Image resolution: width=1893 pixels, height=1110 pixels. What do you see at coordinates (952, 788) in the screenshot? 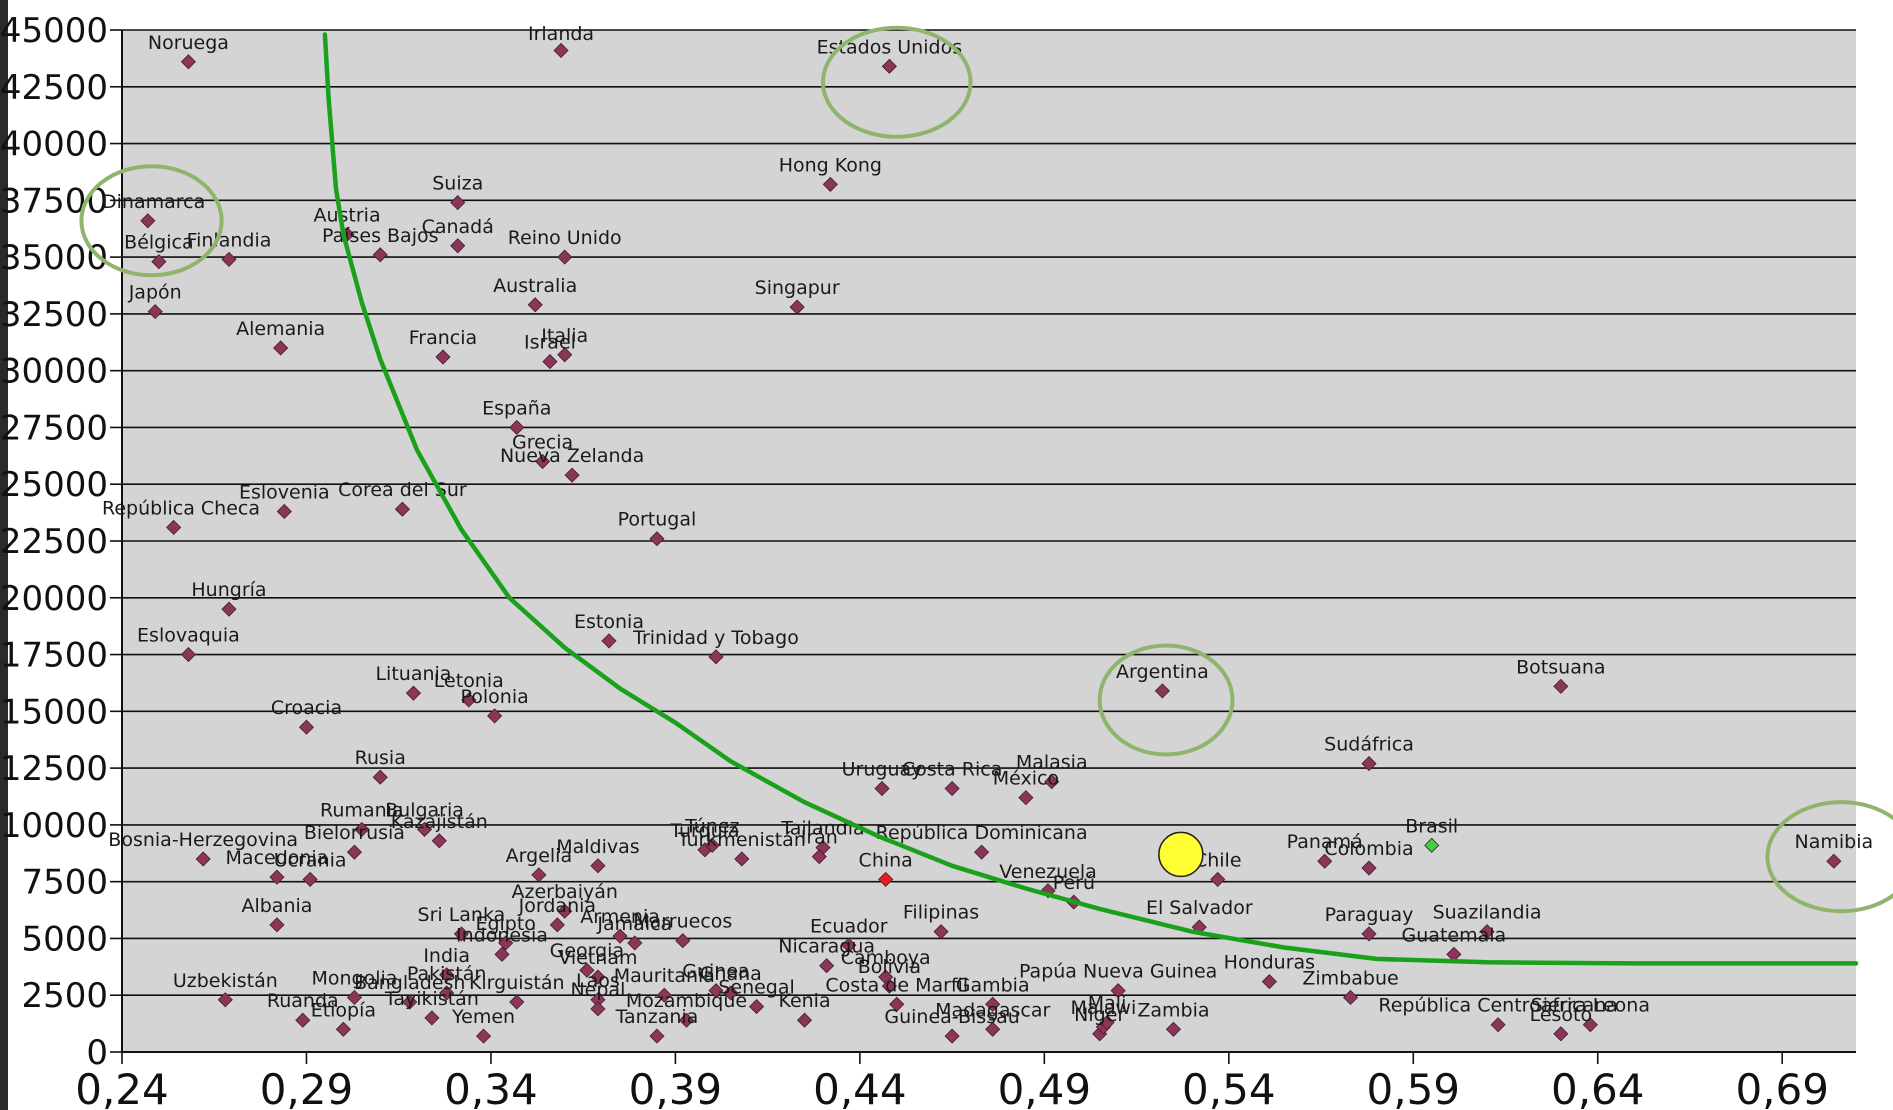
I see `point-costa-rica` at bounding box center [952, 788].